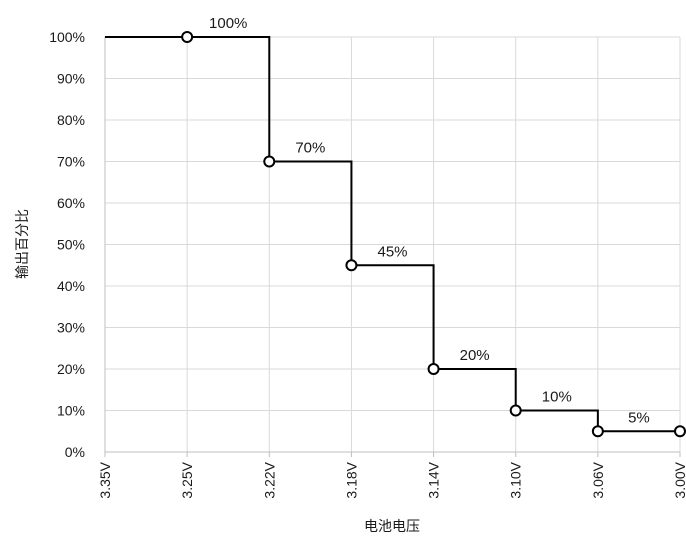 This screenshot has width=686, height=538. What do you see at coordinates (71, 120) in the screenshot?
I see `y-tick-label: 80%` at bounding box center [71, 120].